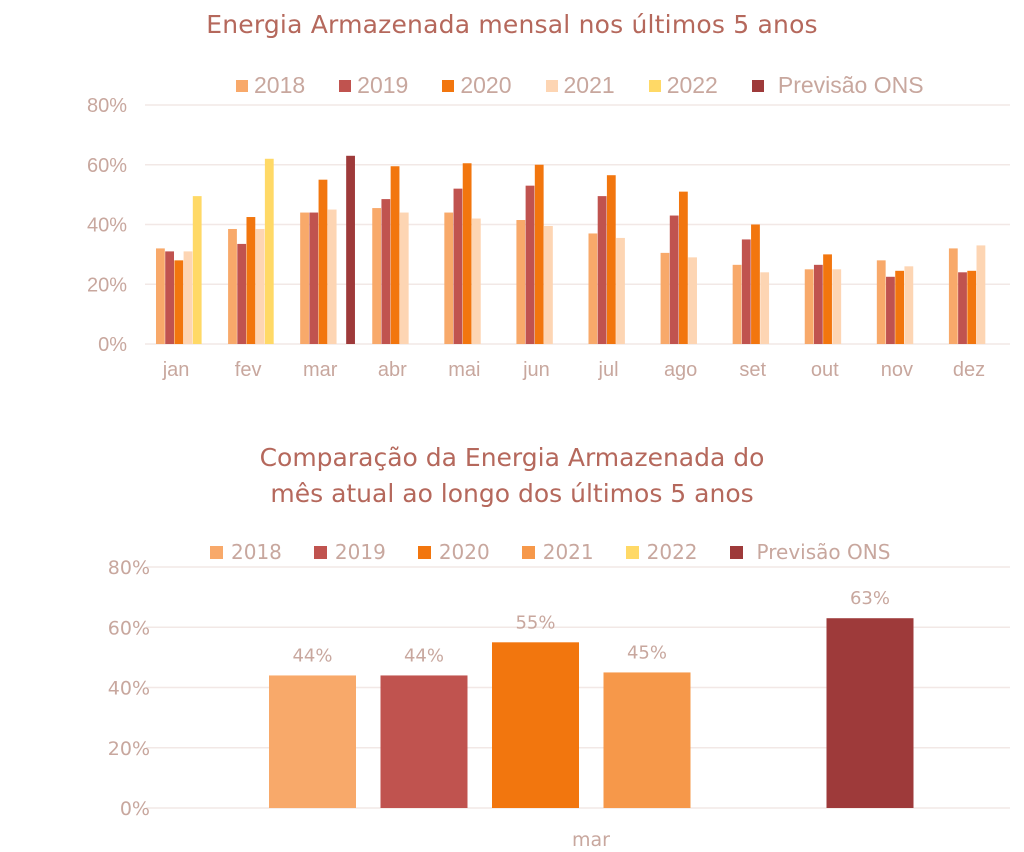 This screenshot has width=1024, height=852. What do you see at coordinates (611, 259) in the screenshot?
I see `bar-2020-jul` at bounding box center [611, 259].